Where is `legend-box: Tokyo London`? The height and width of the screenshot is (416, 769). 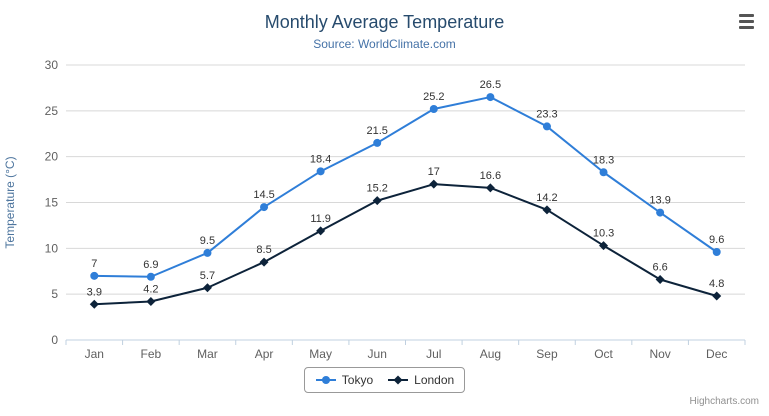 legend-box: Tokyo London is located at coordinates (384, 380).